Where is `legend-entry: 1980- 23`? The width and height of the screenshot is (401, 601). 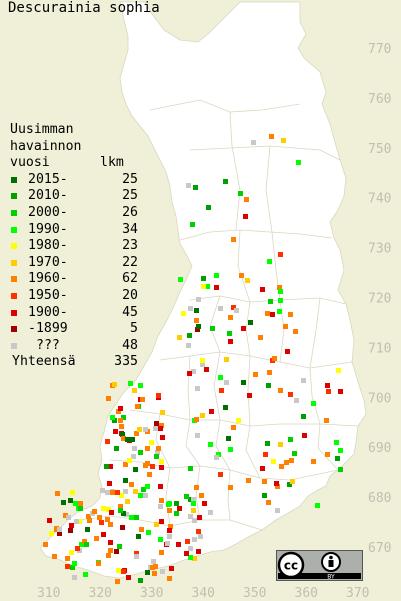
legend-entry: 1980- 23 is located at coordinates (74, 246).